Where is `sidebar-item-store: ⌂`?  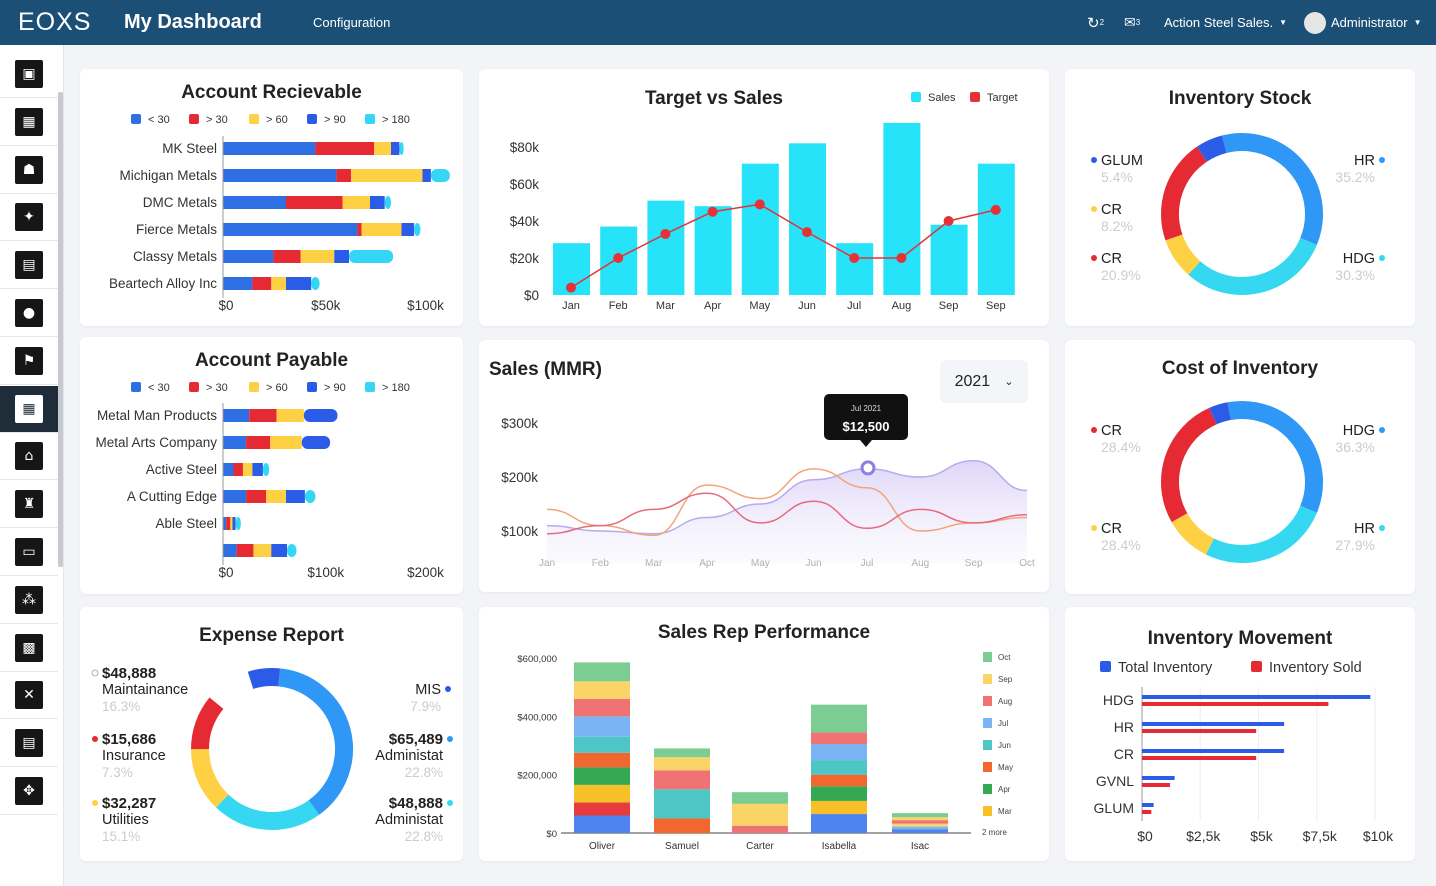
sidebar-item-store: ⌂ is located at coordinates (29, 457).